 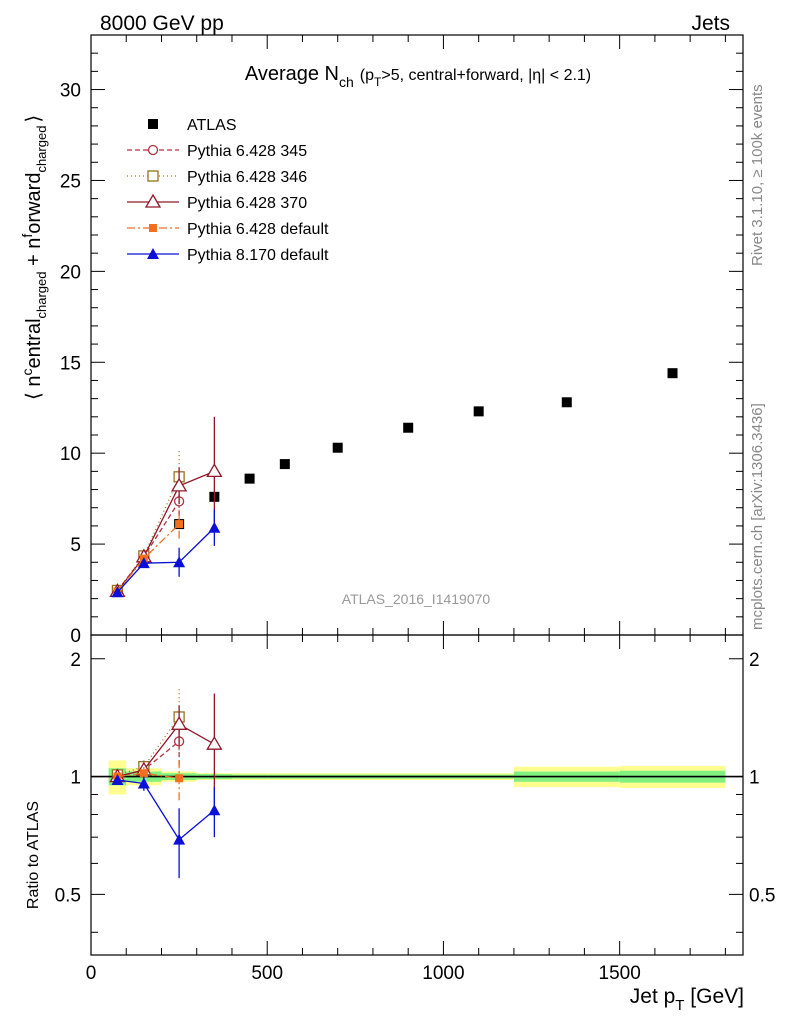 What do you see at coordinates (148, 546) in the screenshot?
I see `series-0-line` at bounding box center [148, 546].